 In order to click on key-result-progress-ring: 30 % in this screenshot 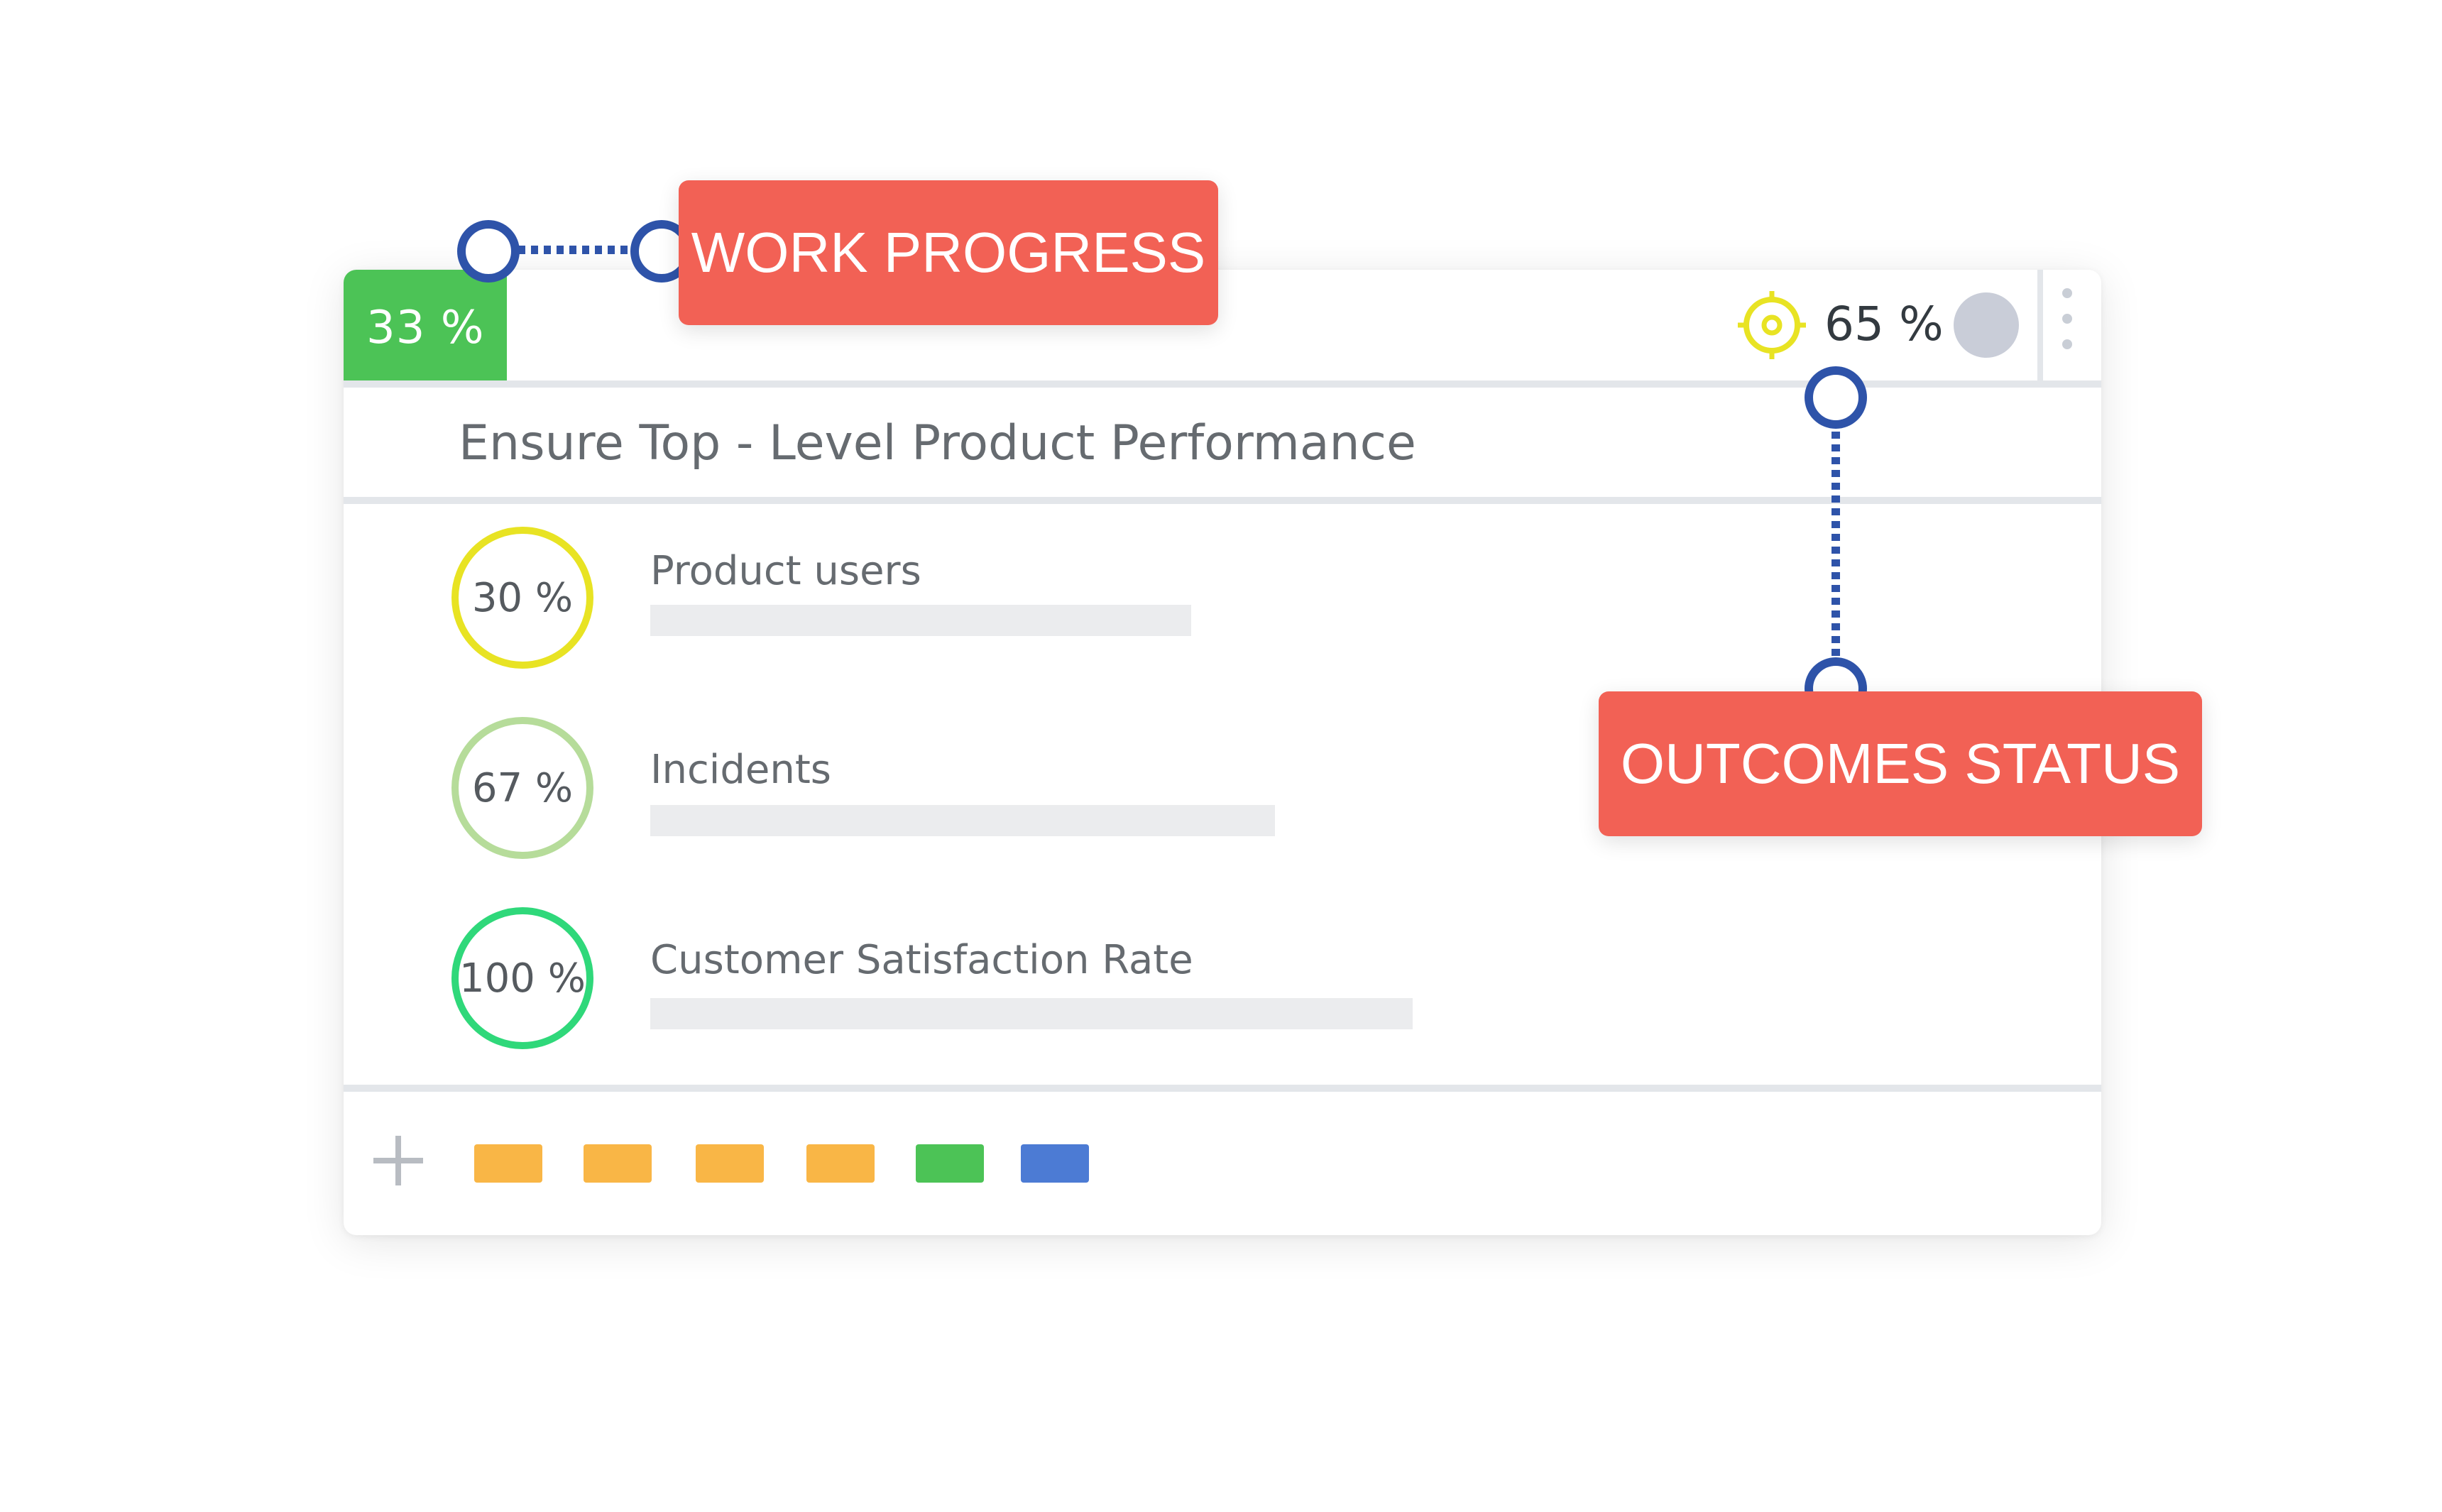, I will do `click(522, 598)`.